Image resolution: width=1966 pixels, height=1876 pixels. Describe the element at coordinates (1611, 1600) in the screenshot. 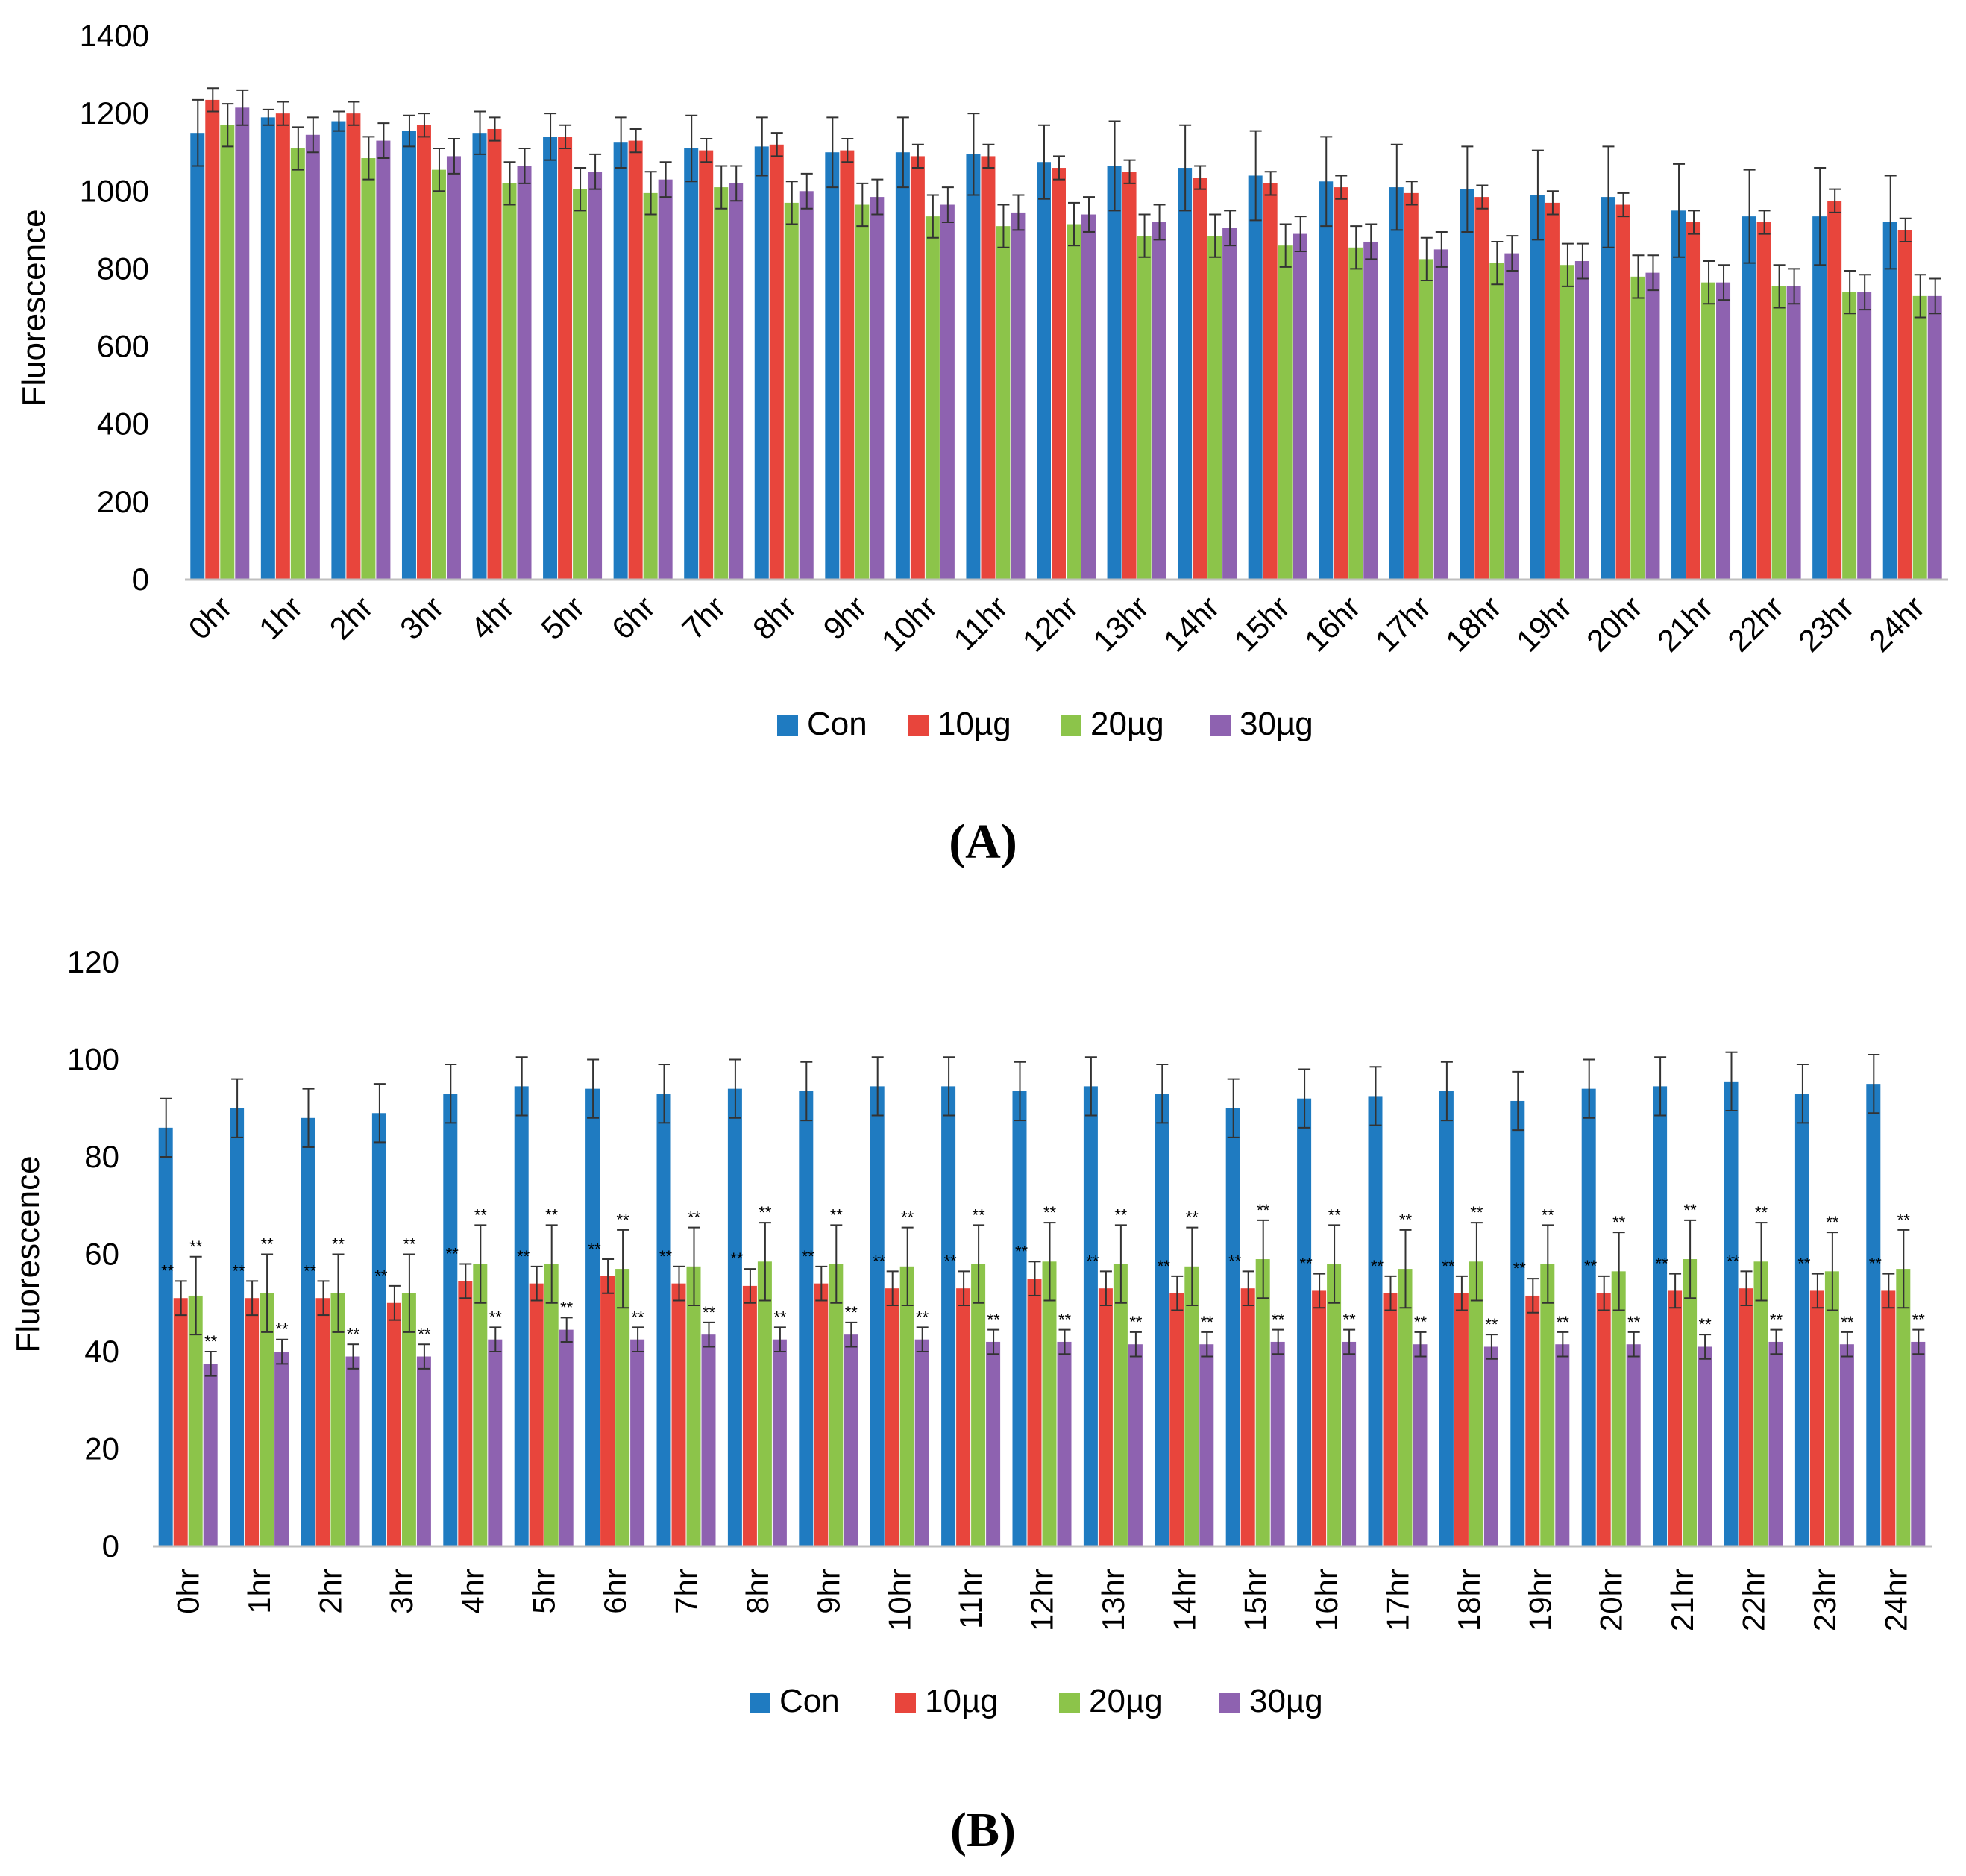

I see `x-tick-label: 20hr` at that location.